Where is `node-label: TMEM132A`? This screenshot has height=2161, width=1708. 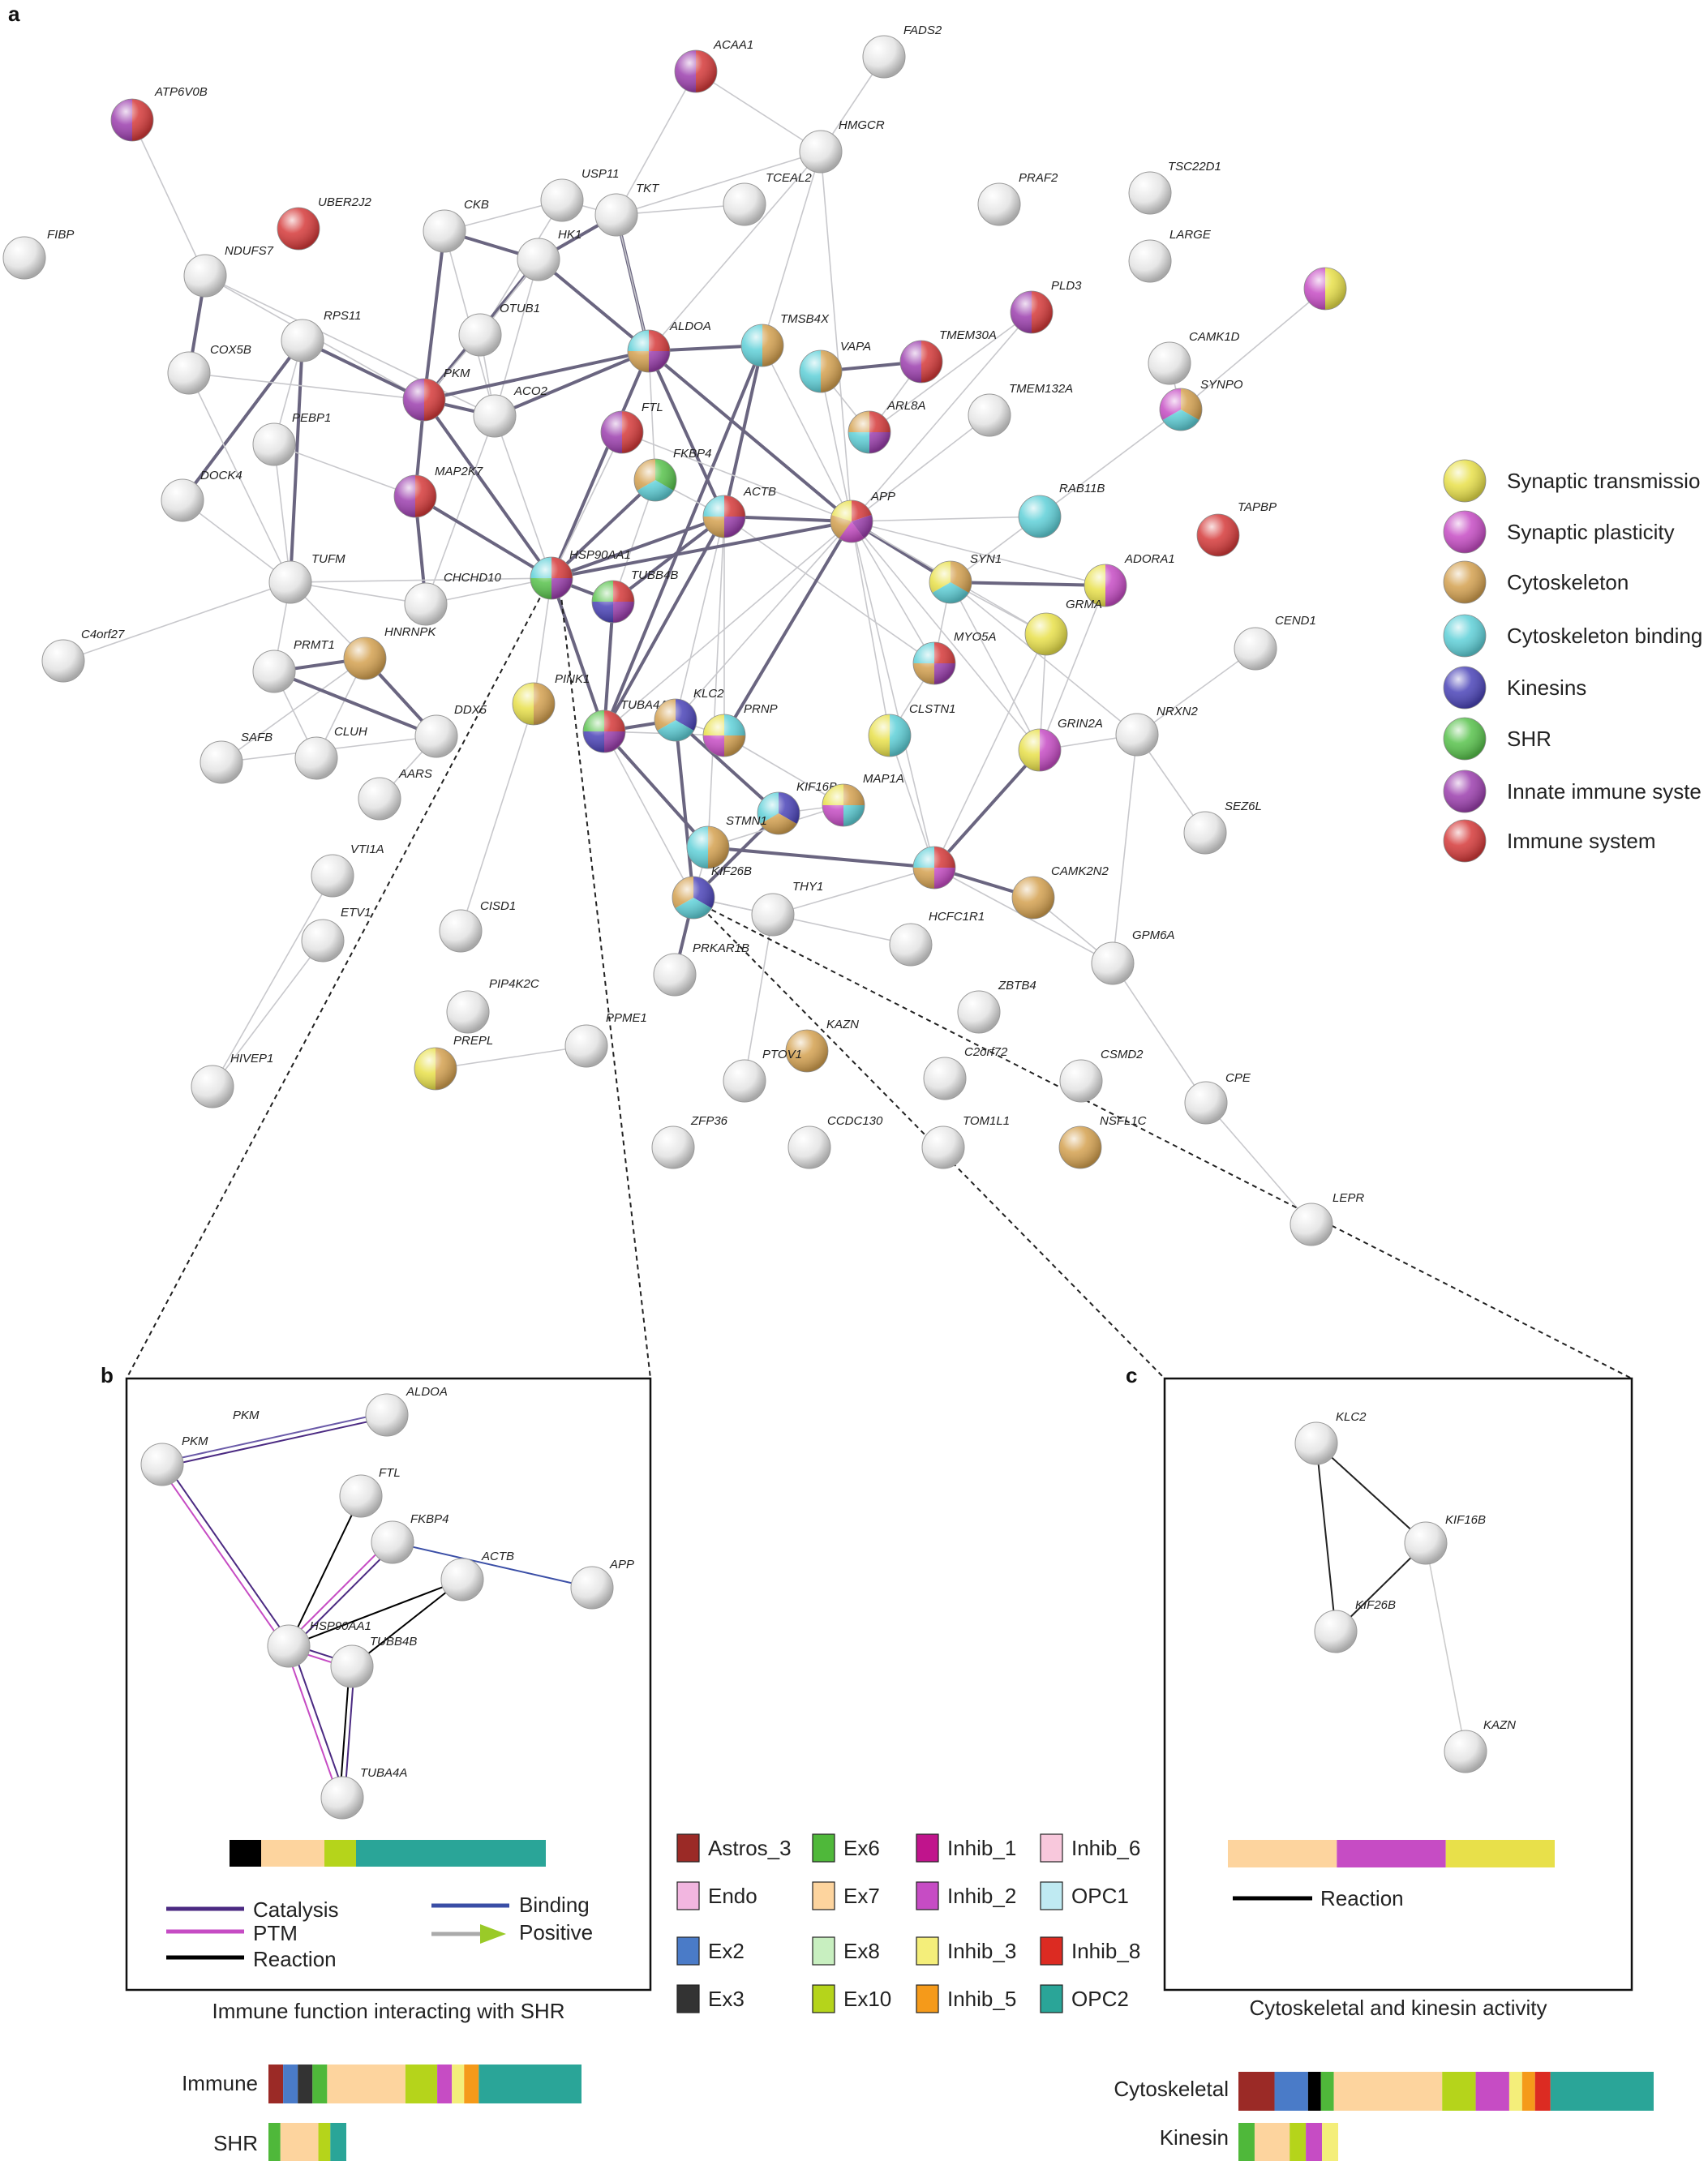 node-label: TMEM132A is located at coordinates (1041, 389).